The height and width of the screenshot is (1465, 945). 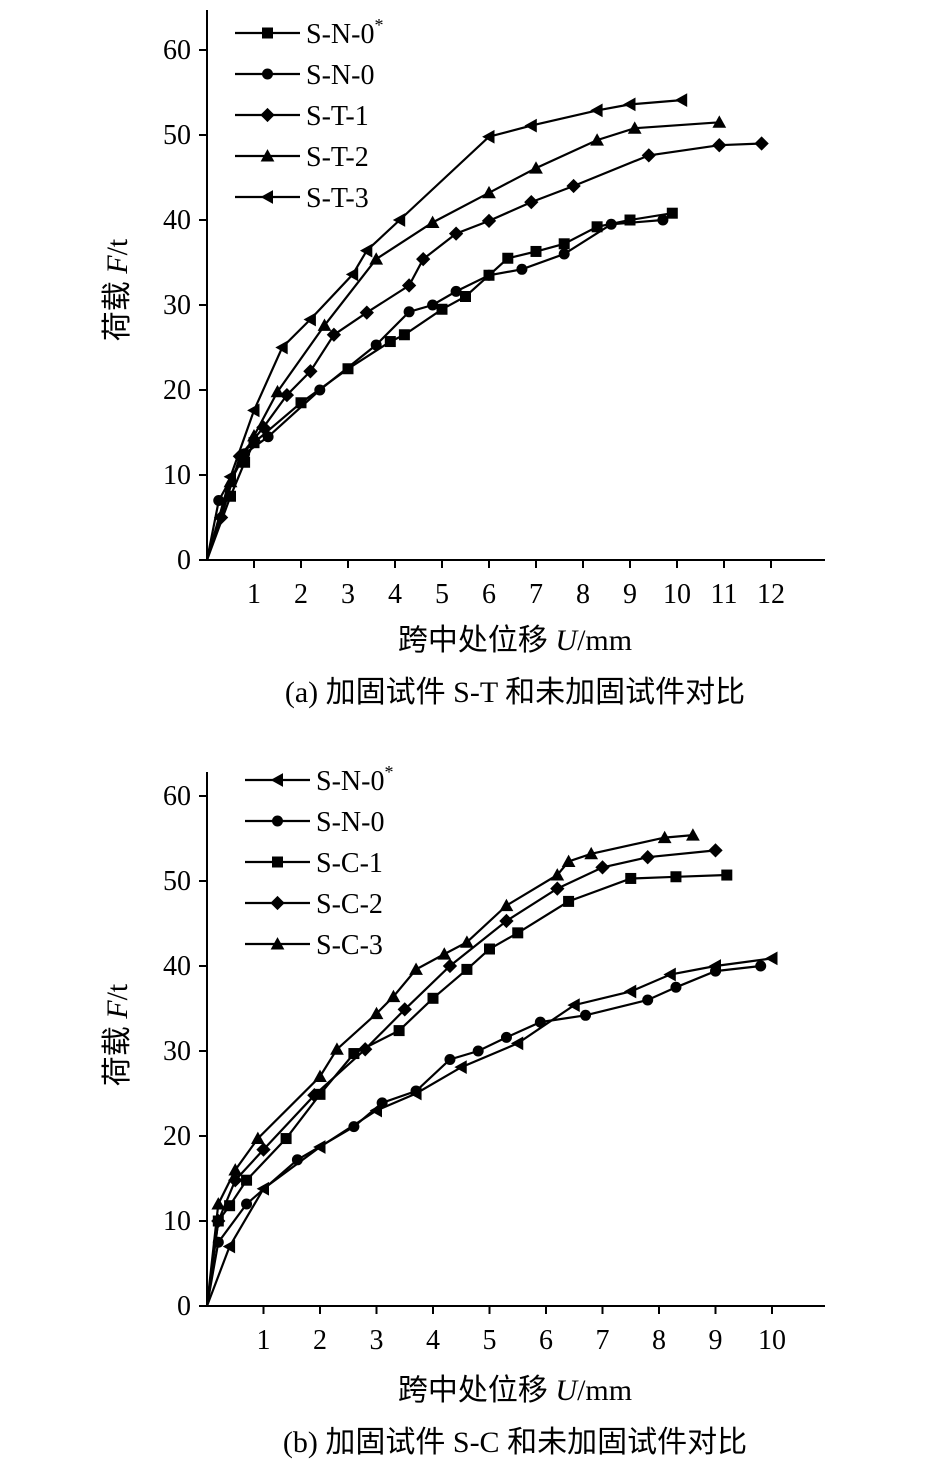 I want to click on chart-a-legend-item-0: S-N-0*, so click(x=309, y=32).